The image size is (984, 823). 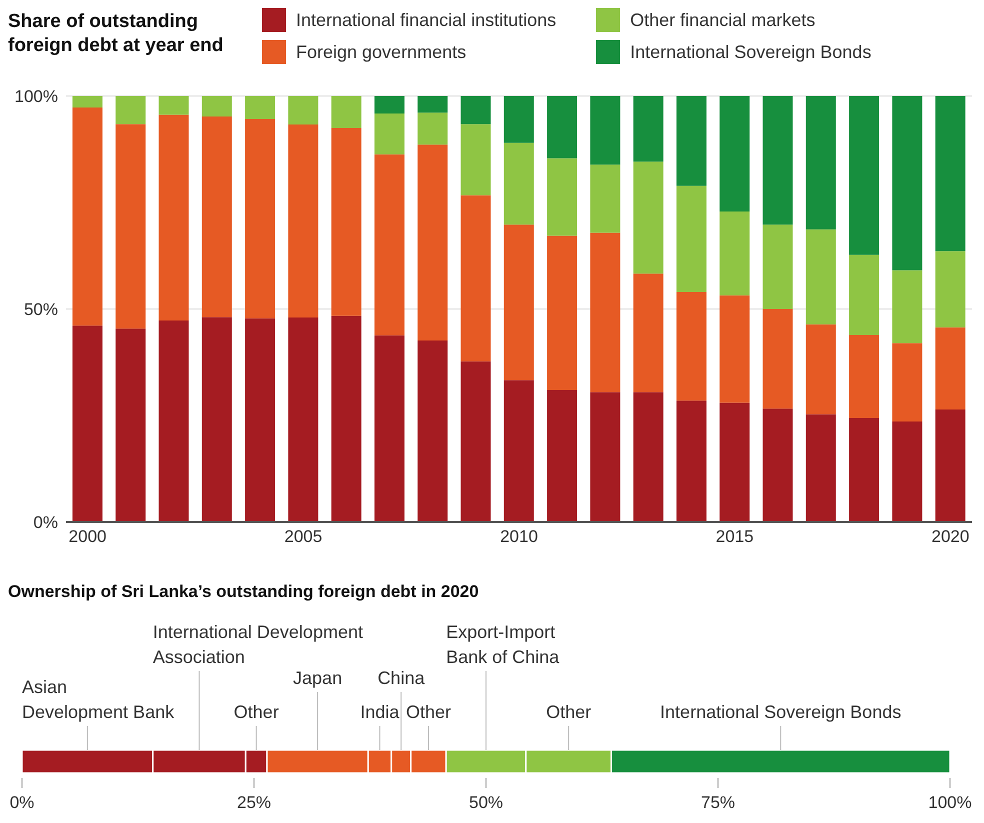 I want to click on series-label: Asian Development Bank, so click(x=99, y=699).